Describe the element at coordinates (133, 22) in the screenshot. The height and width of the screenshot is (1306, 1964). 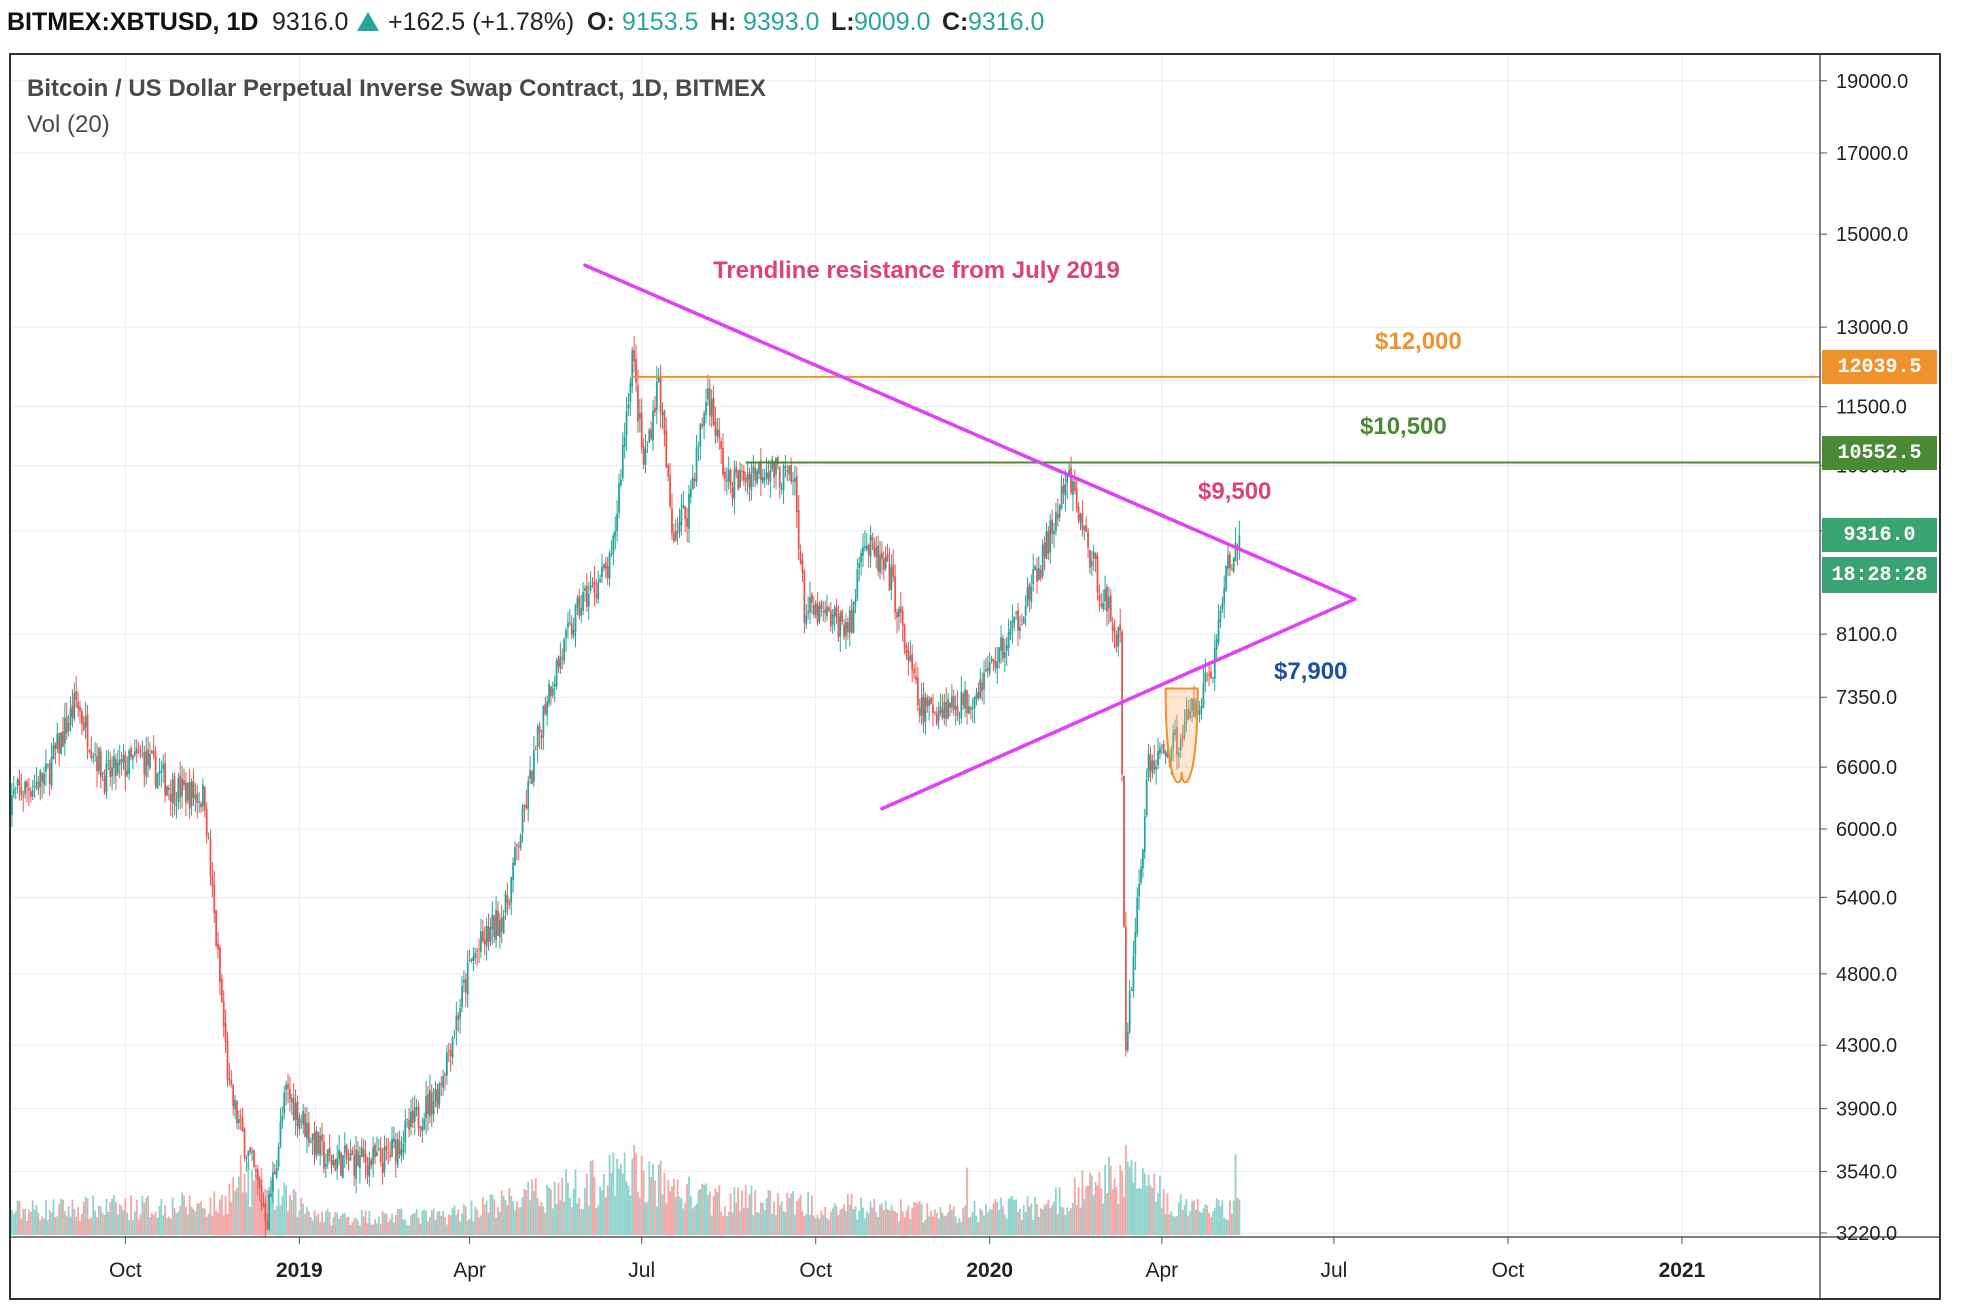
I see `symbol-label: BITMEX:XBTUSD, 1D` at that location.